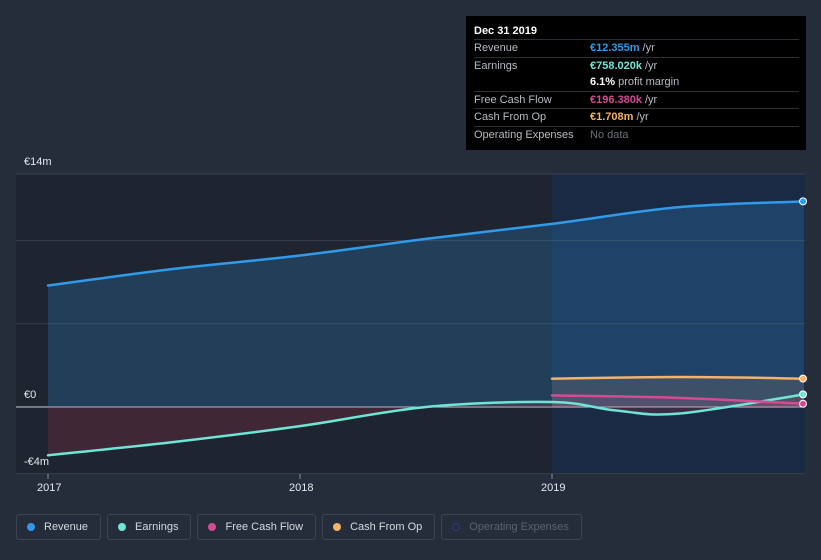 This screenshot has height=560, width=821. What do you see at coordinates (49, 488) in the screenshot?
I see `x-tick-label-2017: 2017` at bounding box center [49, 488].